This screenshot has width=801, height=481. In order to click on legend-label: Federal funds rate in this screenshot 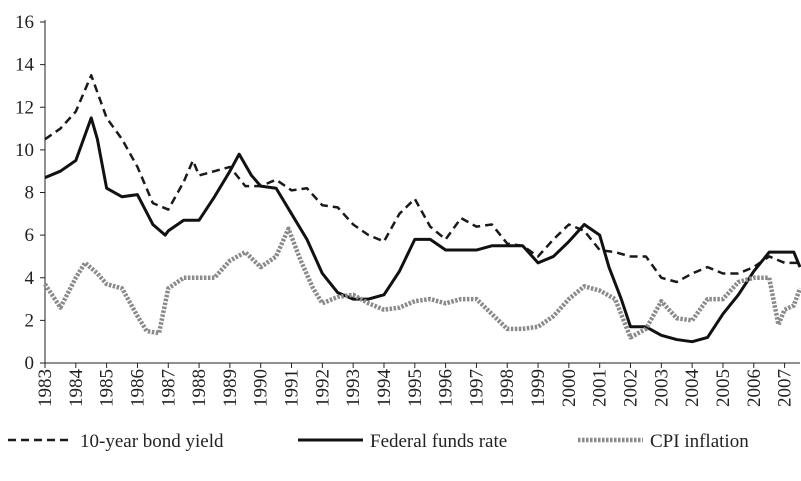, I will do `click(438, 441)`.